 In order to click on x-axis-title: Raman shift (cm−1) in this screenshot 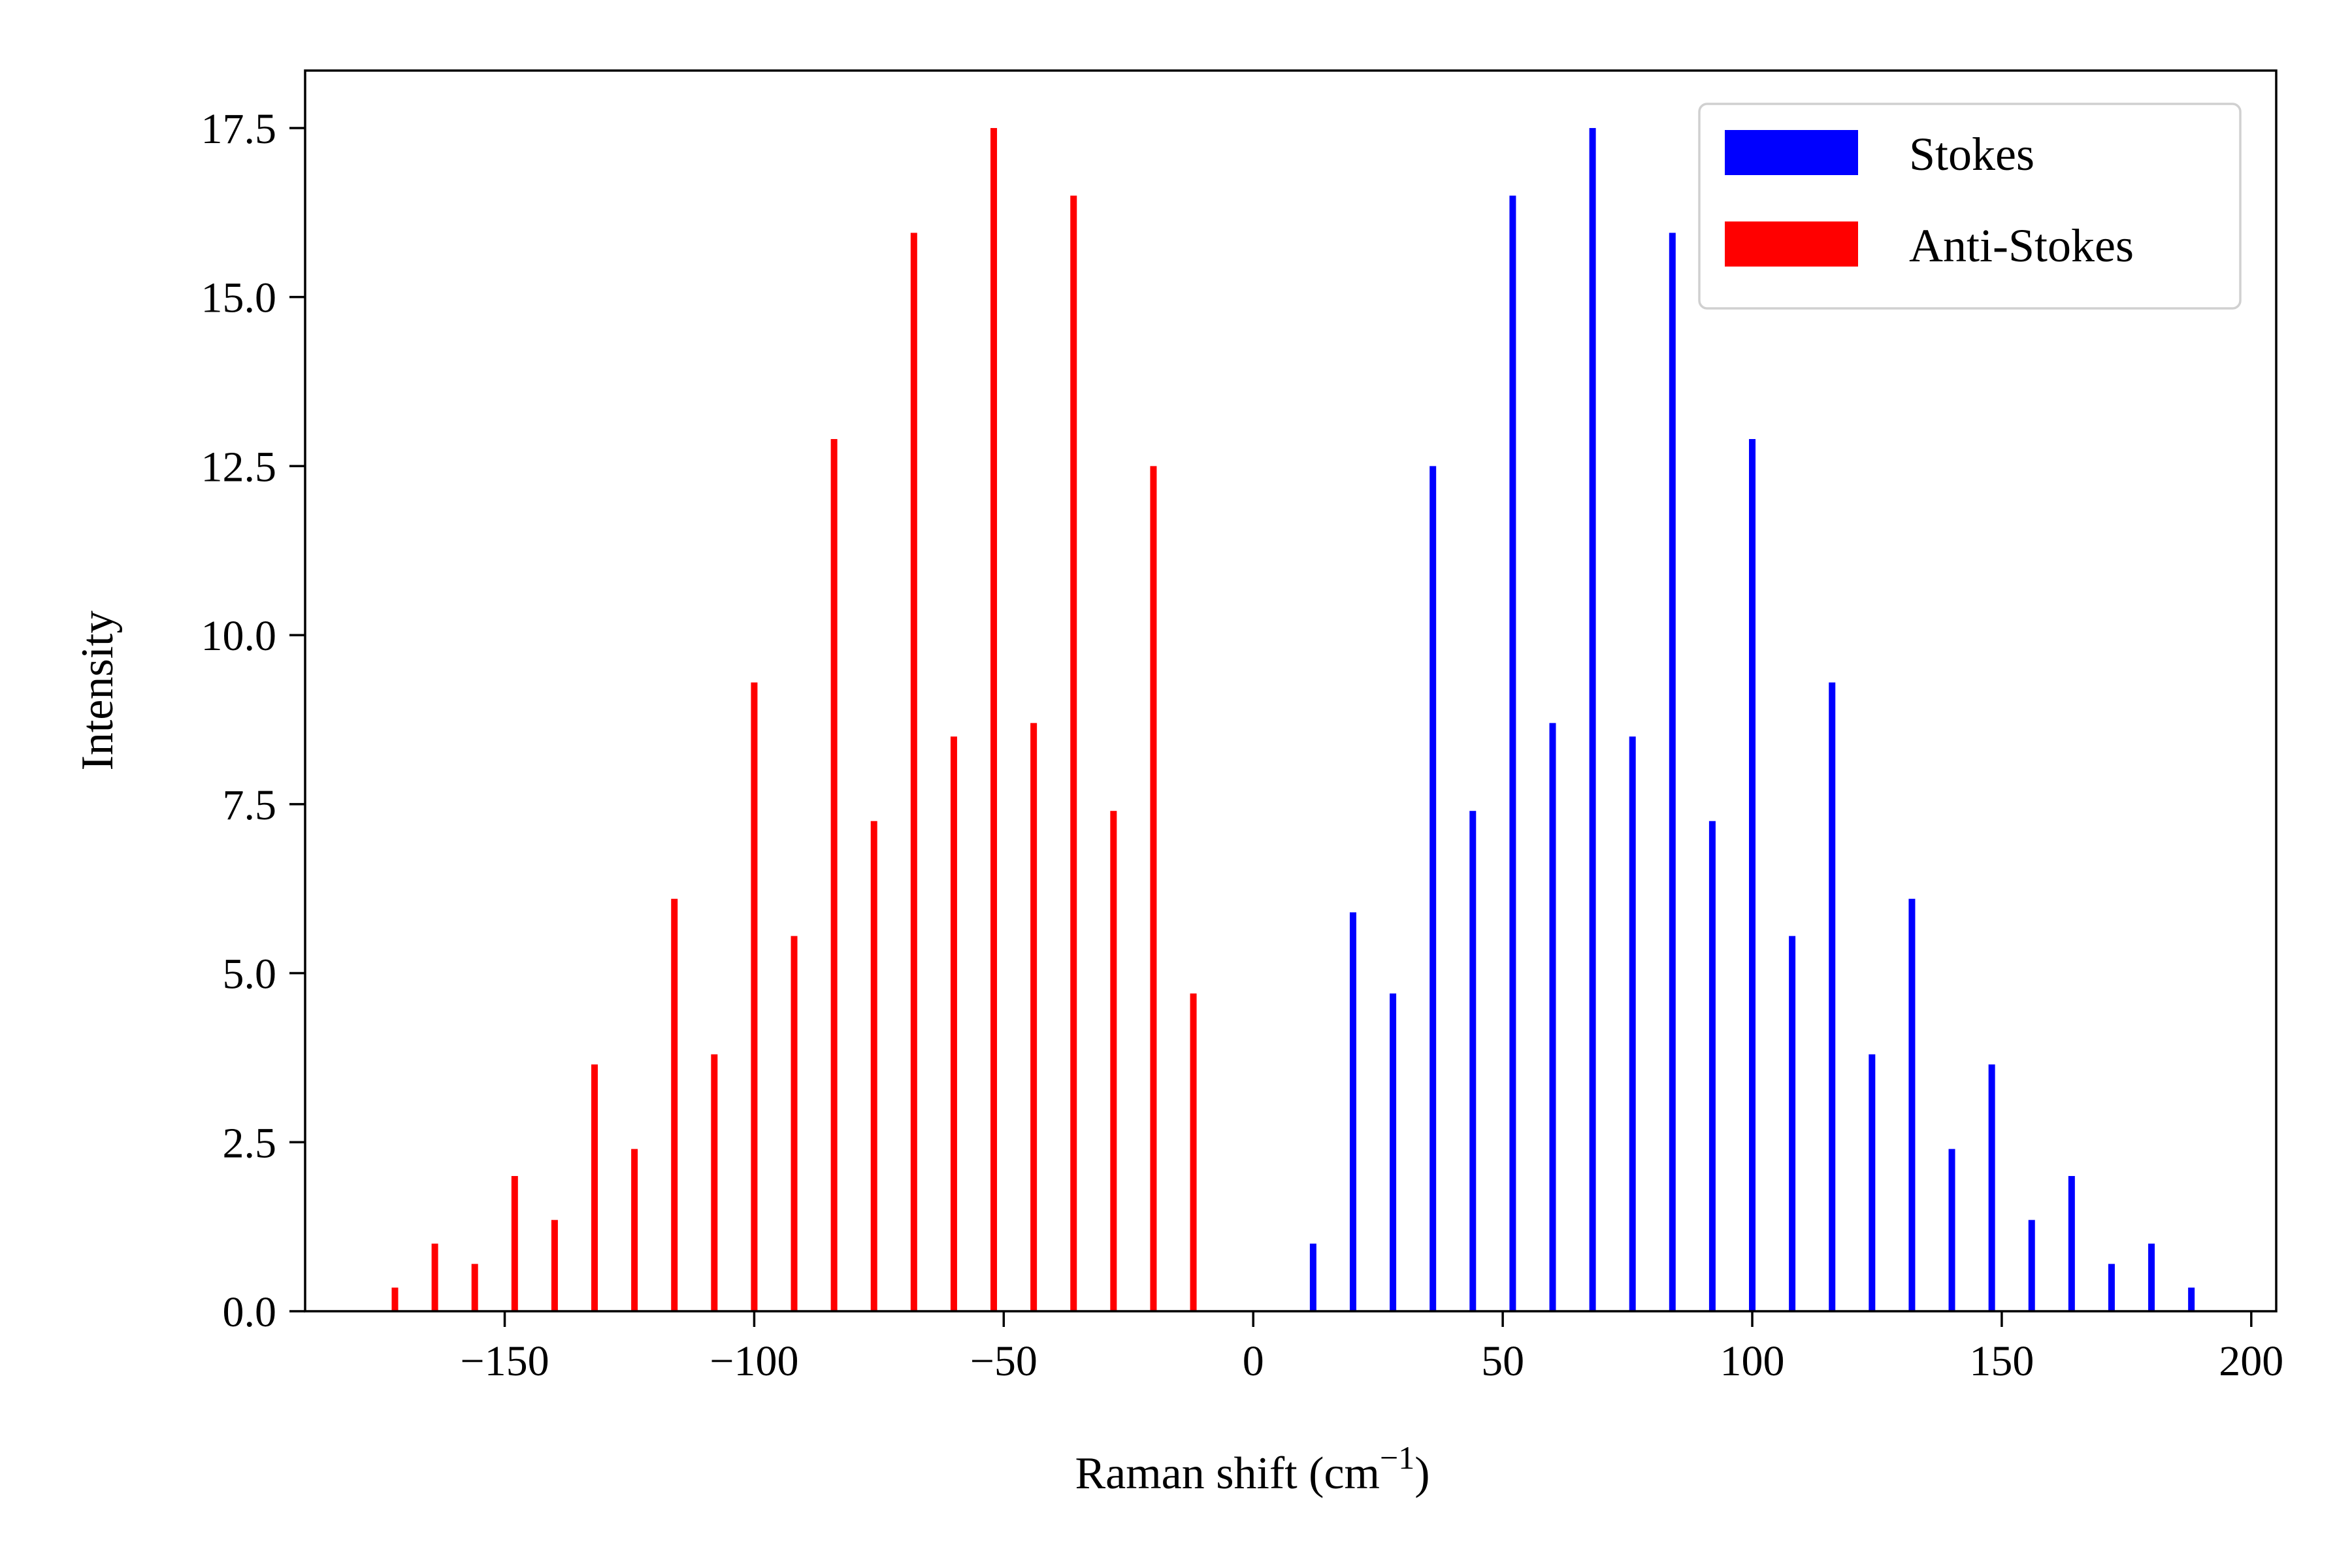, I will do `click(1252, 1469)`.